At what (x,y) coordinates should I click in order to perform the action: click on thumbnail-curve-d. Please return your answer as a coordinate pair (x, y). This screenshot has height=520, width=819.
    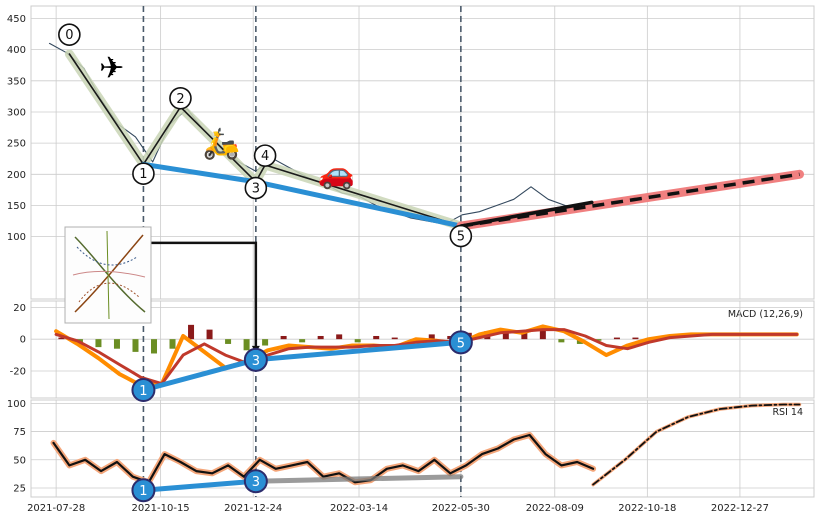
    Looking at the image, I should click on (108, 275).